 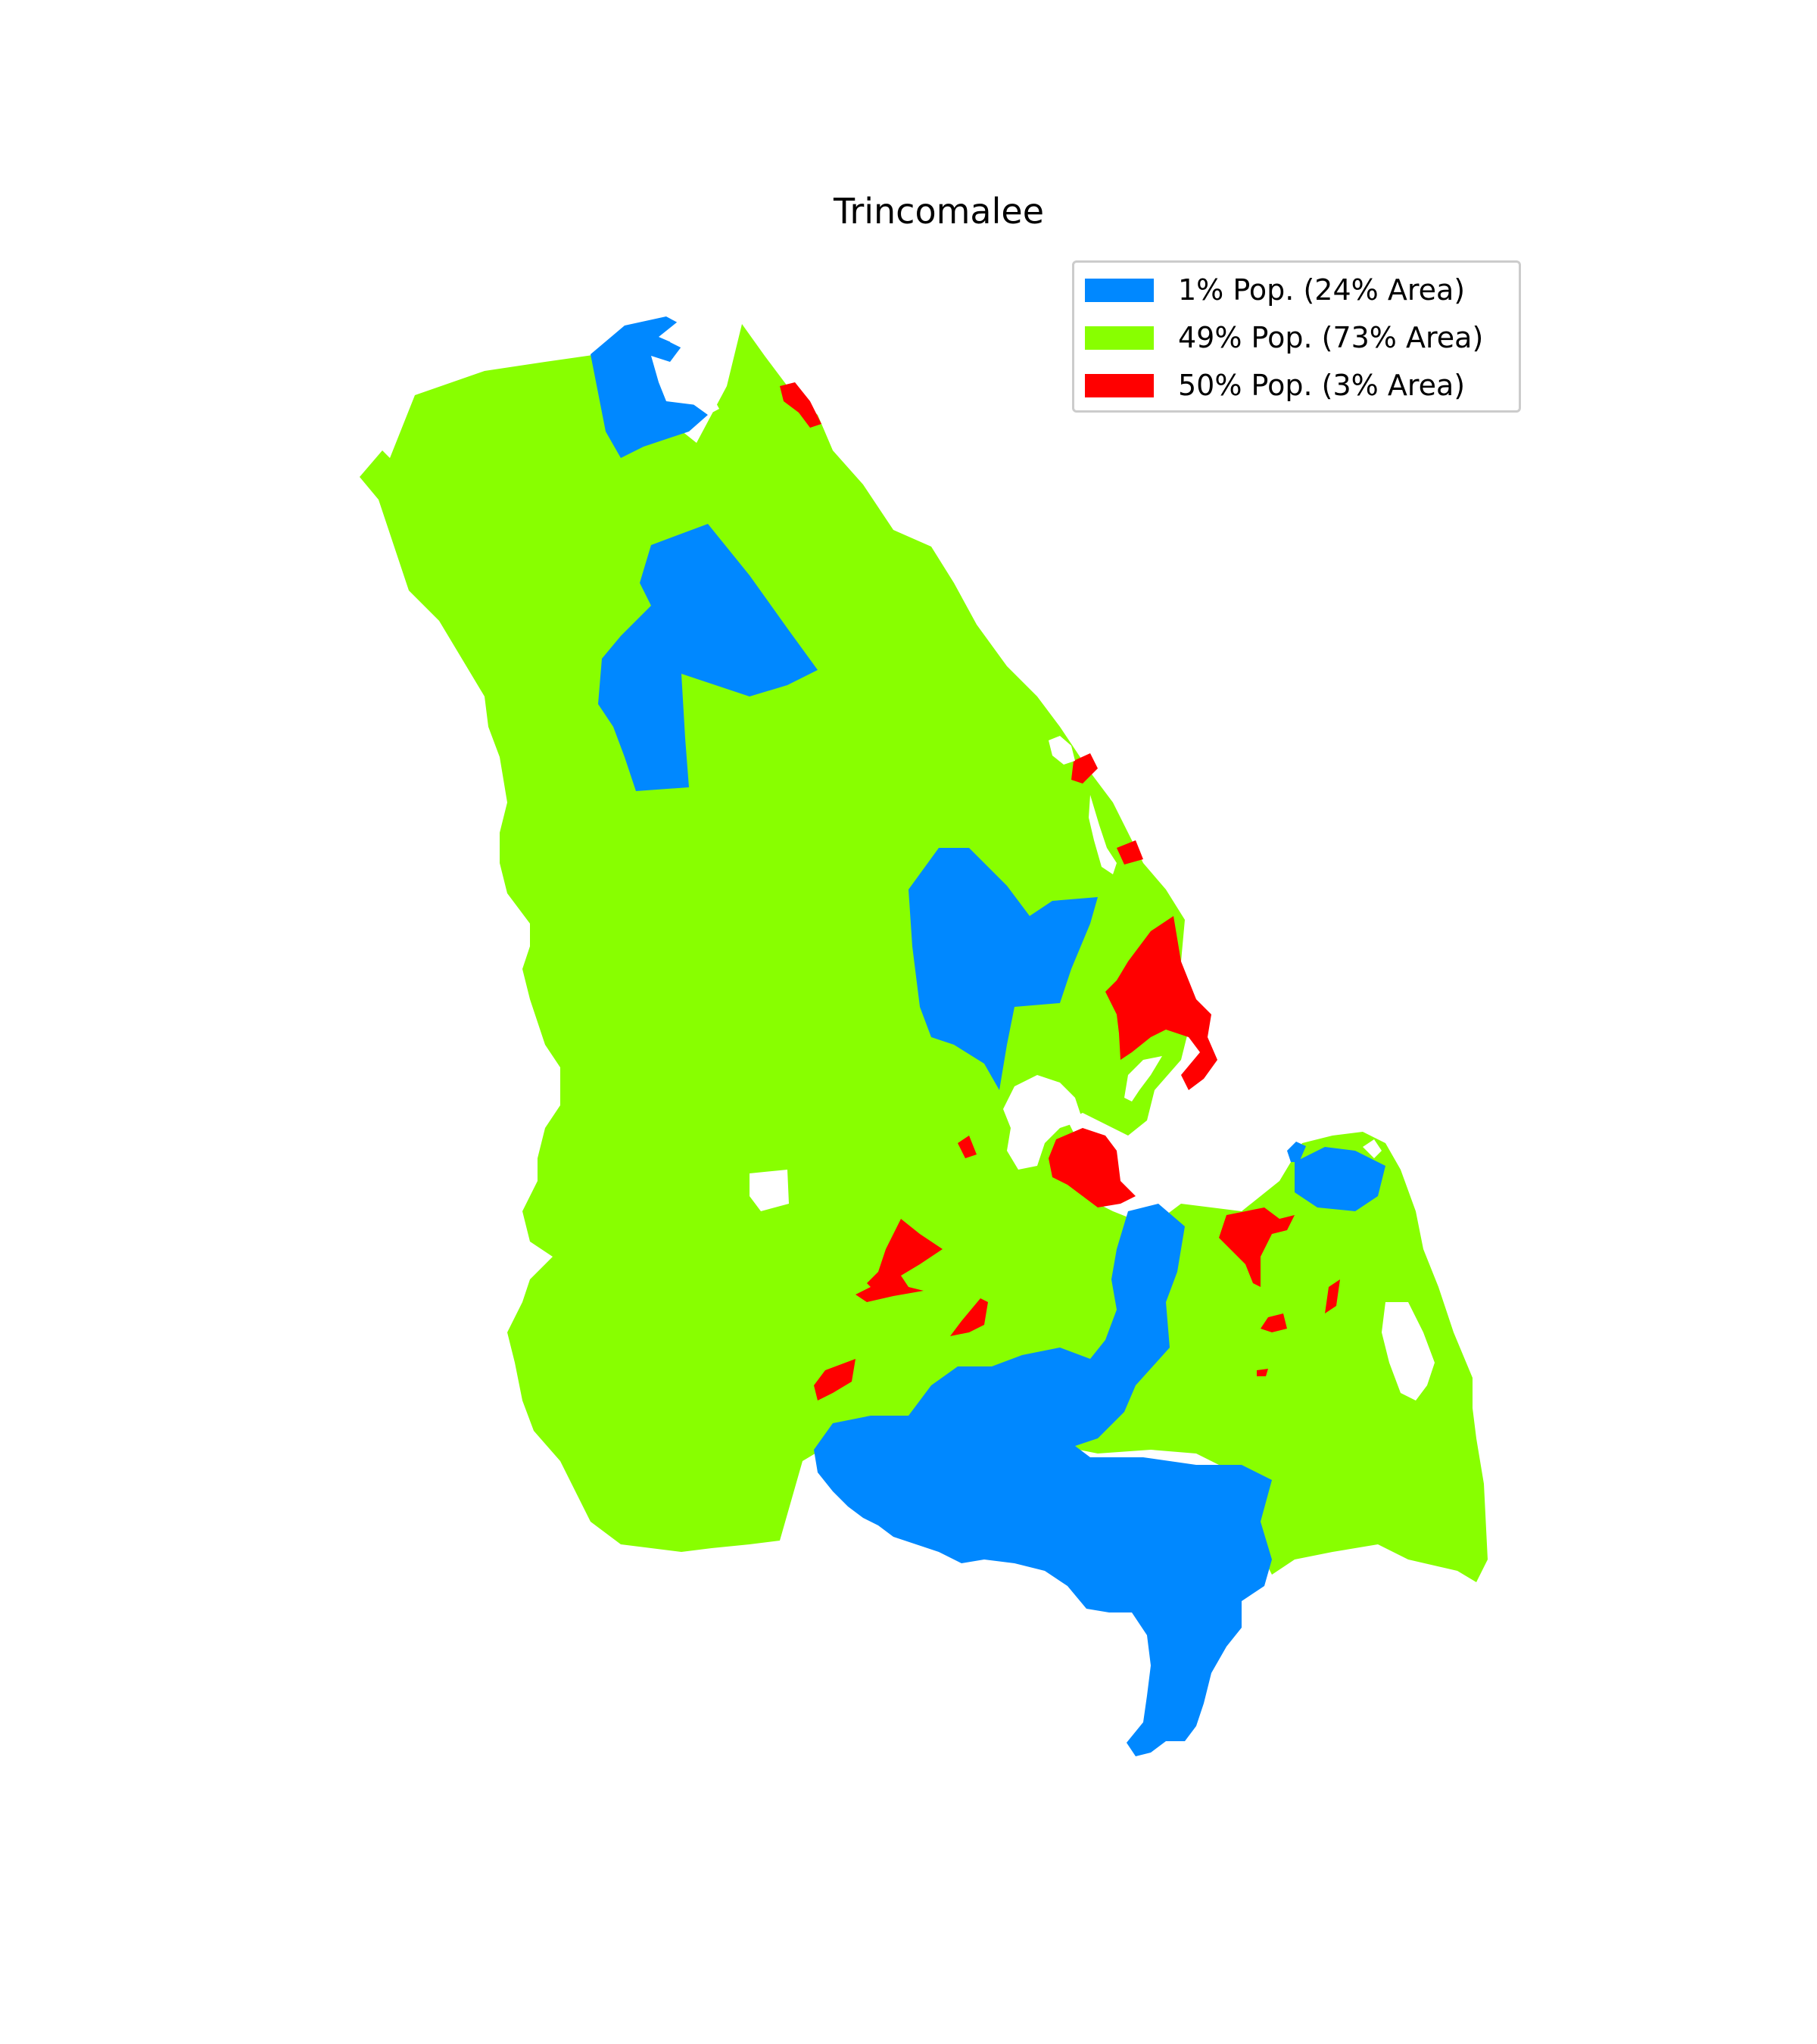 What do you see at coordinates (1408, 1351) in the screenshot?
I see `eastern-lagoon` at bounding box center [1408, 1351].